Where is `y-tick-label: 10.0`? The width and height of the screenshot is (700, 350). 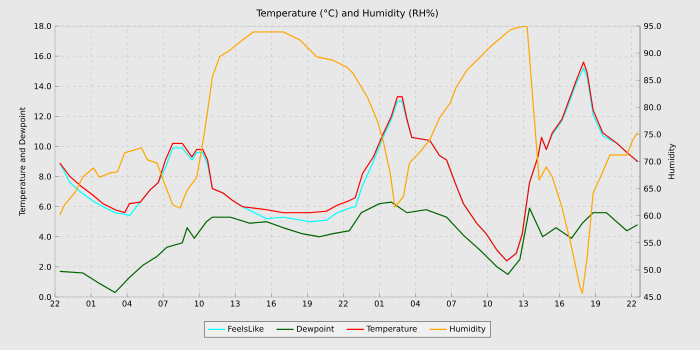 y-tick-label: 10.0 is located at coordinates (42, 146).